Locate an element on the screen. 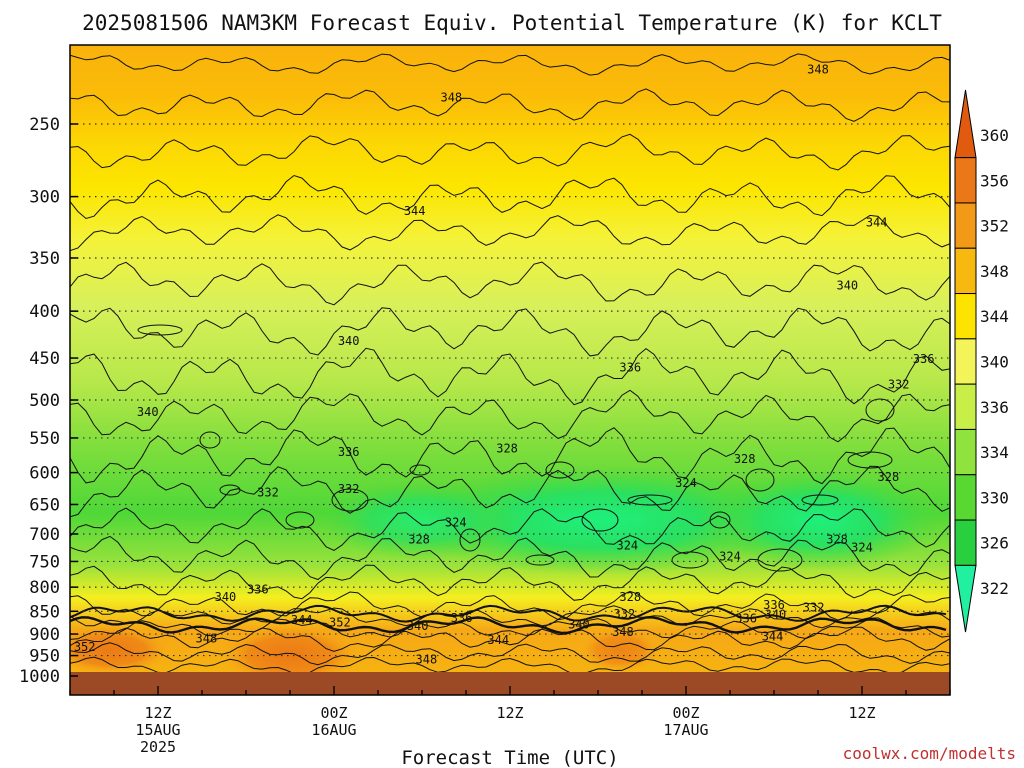 Image resolution: width=1024 pixels, height=768 pixels. y-tick-label-250: 250 is located at coordinates (44, 125).